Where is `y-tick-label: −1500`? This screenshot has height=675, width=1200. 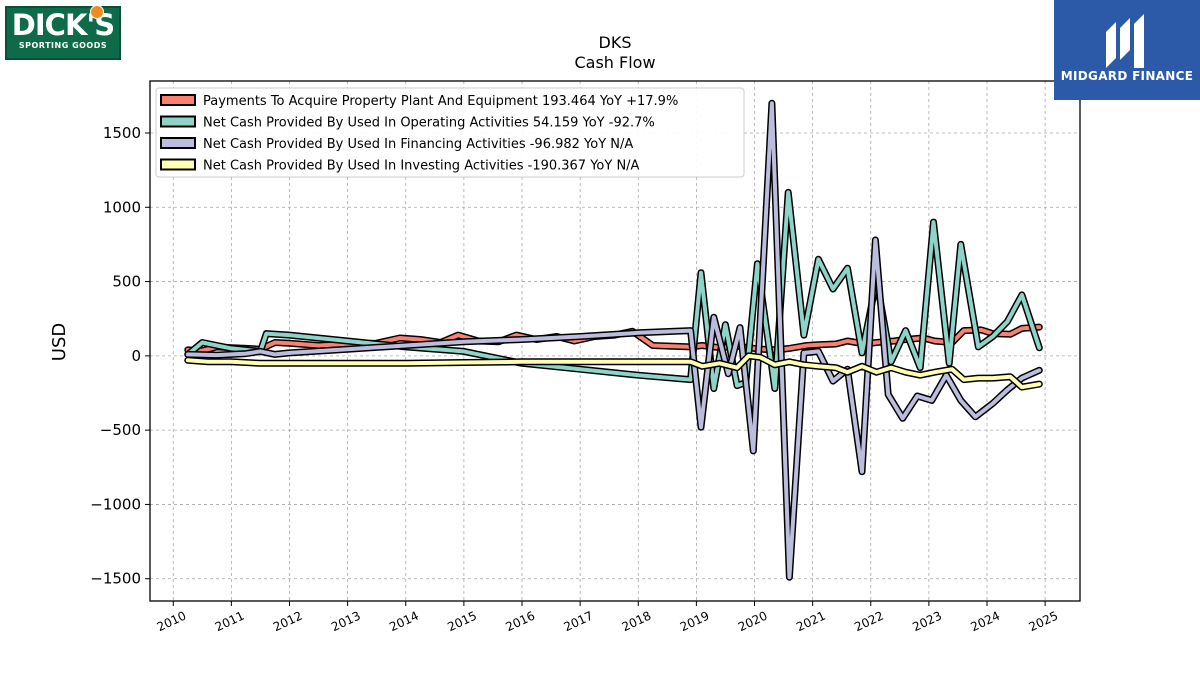 y-tick-label: −1500 is located at coordinates (115, 579).